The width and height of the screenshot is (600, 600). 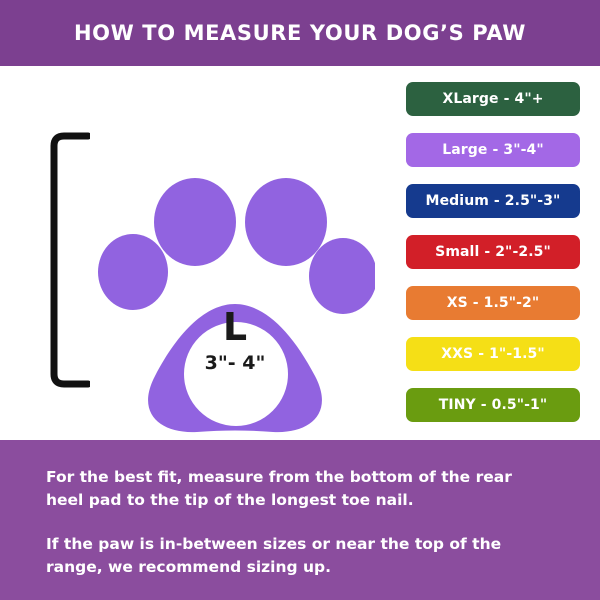 I want to click on header-banner: HOW TO MEASURE YOUR DOG’S PAW, so click(x=300, y=33).